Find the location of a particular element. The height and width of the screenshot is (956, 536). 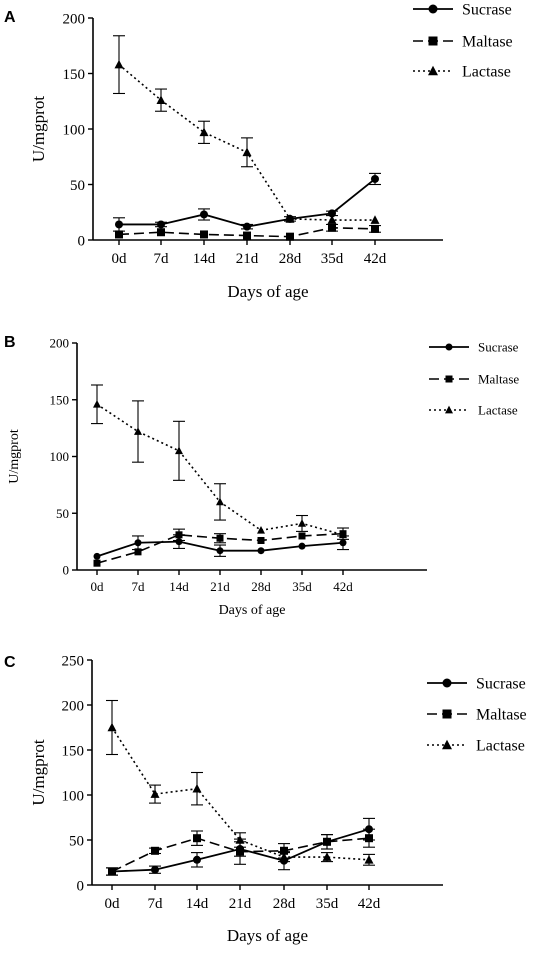

panel-c-x-tick-label: 0d is located at coordinates (113, 904).